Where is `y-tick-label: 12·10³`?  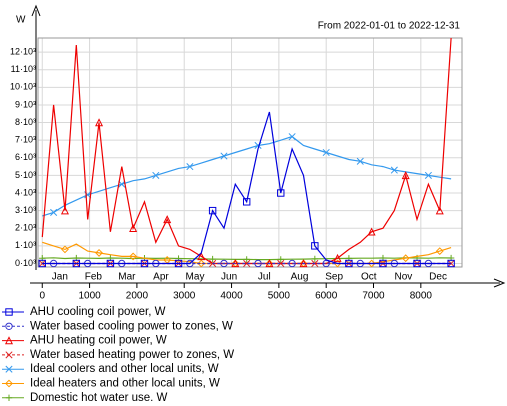
y-tick-label: 12·10³ is located at coordinates (23, 51).